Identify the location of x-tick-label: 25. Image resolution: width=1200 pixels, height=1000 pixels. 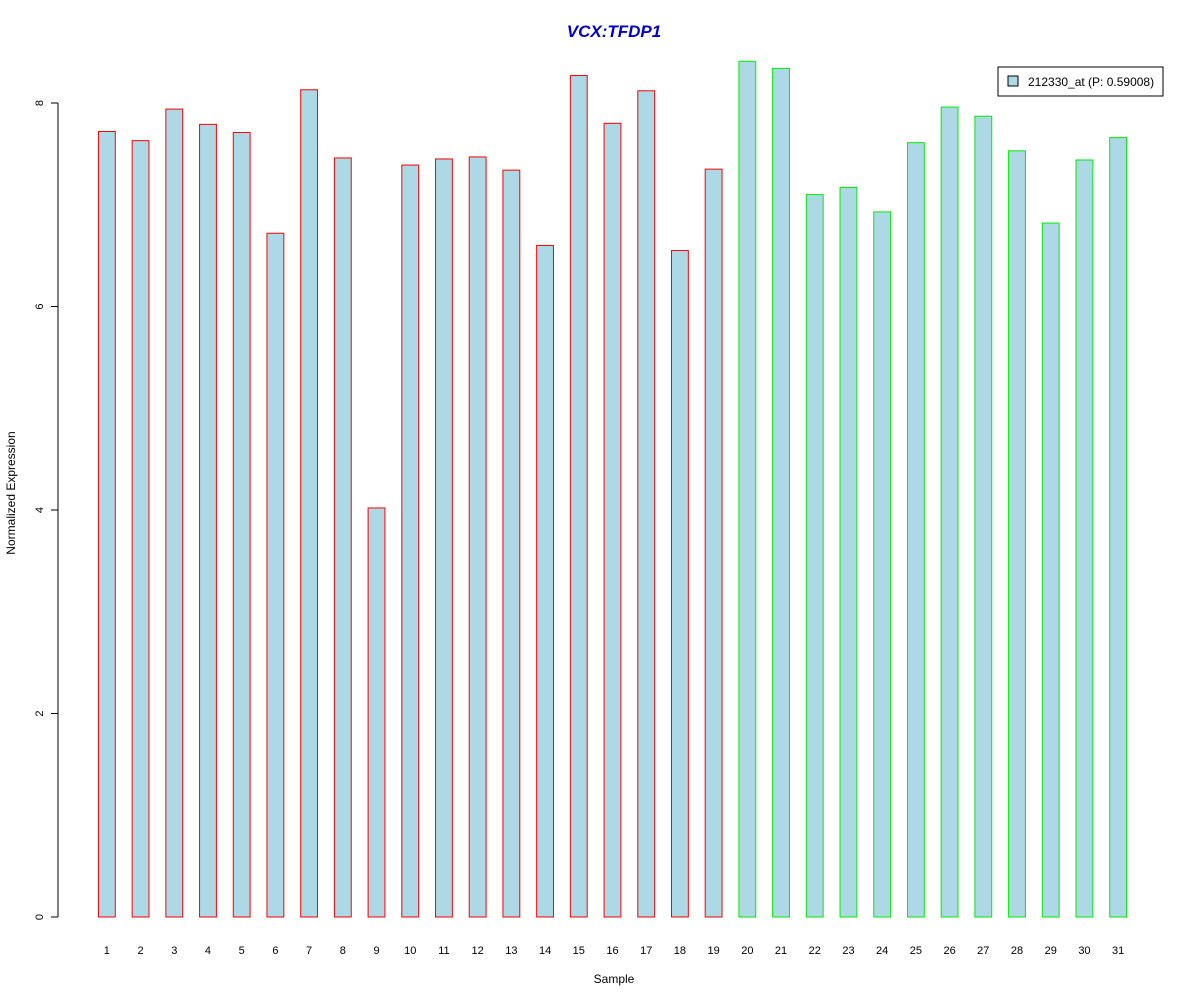
(916, 951).